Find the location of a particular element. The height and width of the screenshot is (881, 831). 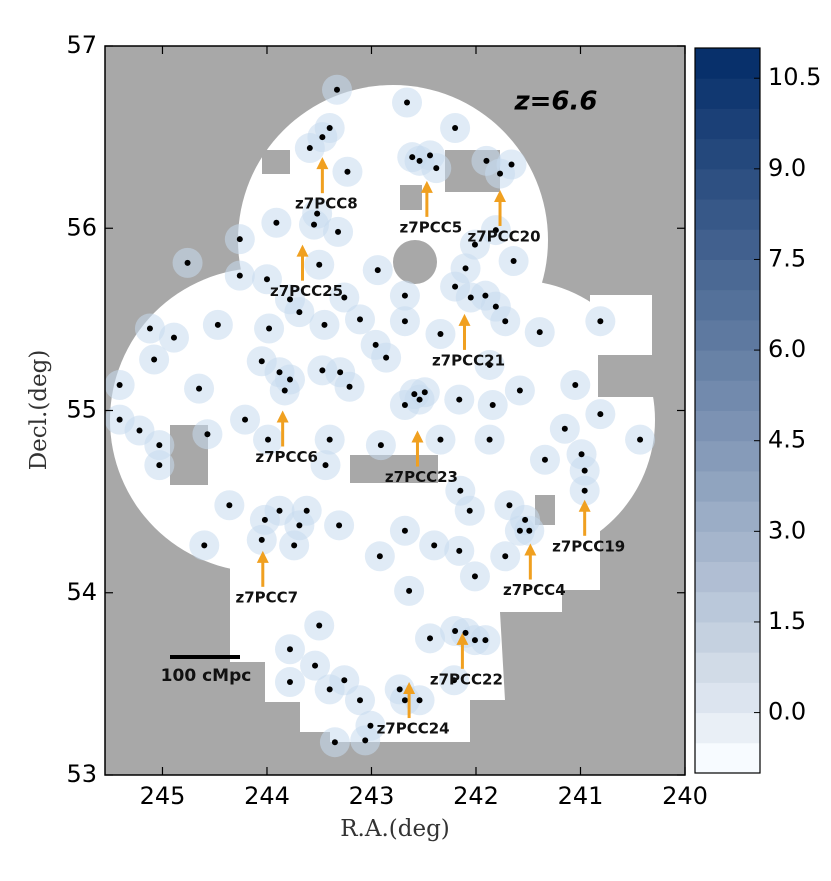

x-axis-title: R.A.(deg) is located at coordinates (395, 829).